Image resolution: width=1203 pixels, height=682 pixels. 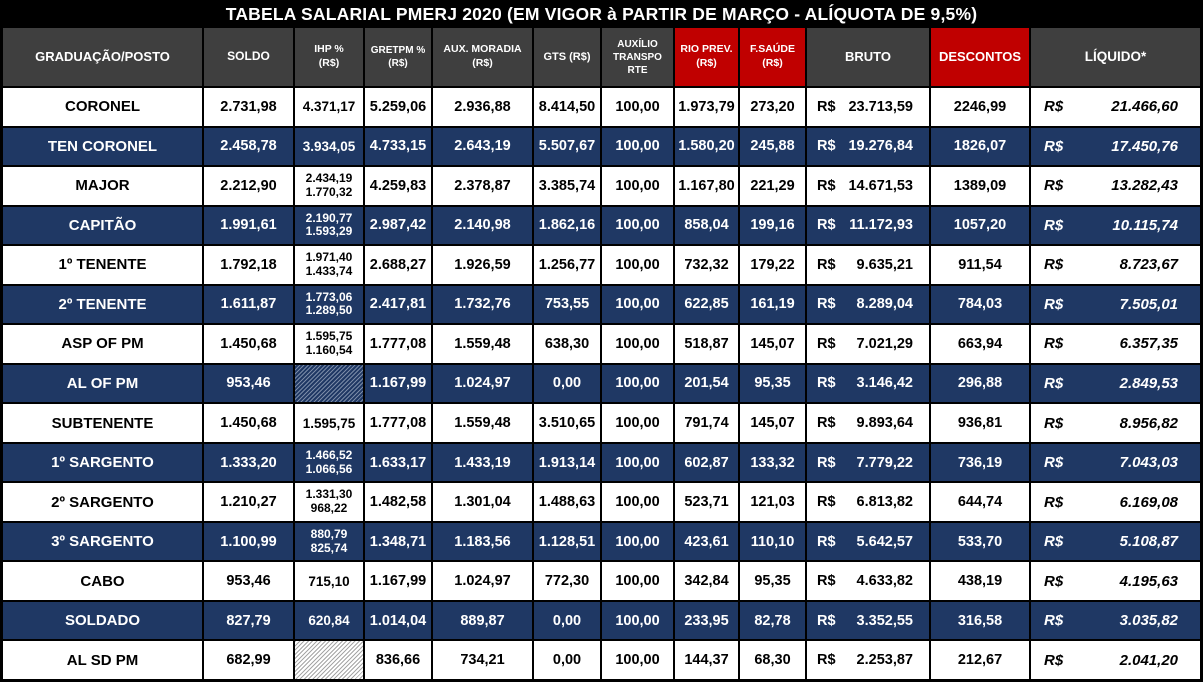 What do you see at coordinates (248, 57) in the screenshot?
I see `column-header-soldo: SOLDO` at bounding box center [248, 57].